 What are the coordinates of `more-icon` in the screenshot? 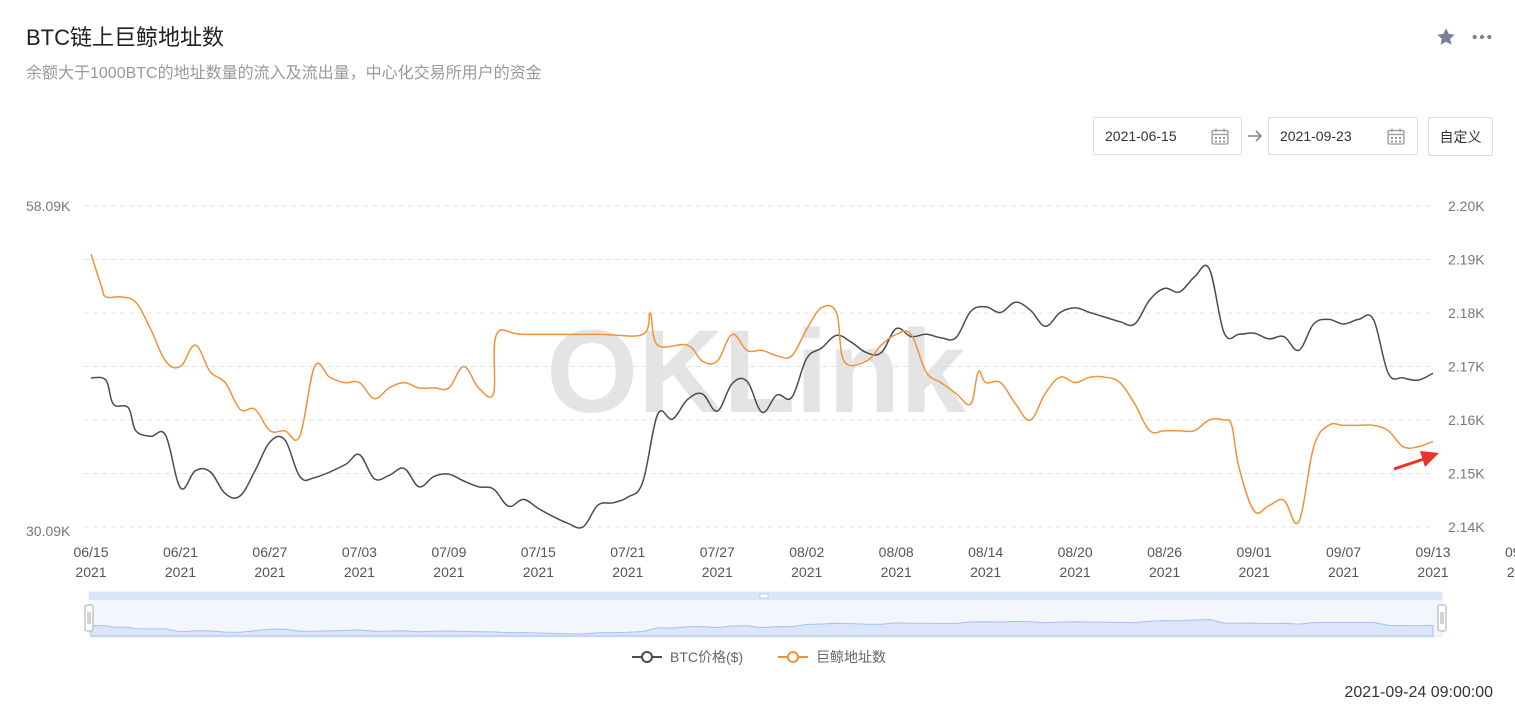 It's located at (1482, 37).